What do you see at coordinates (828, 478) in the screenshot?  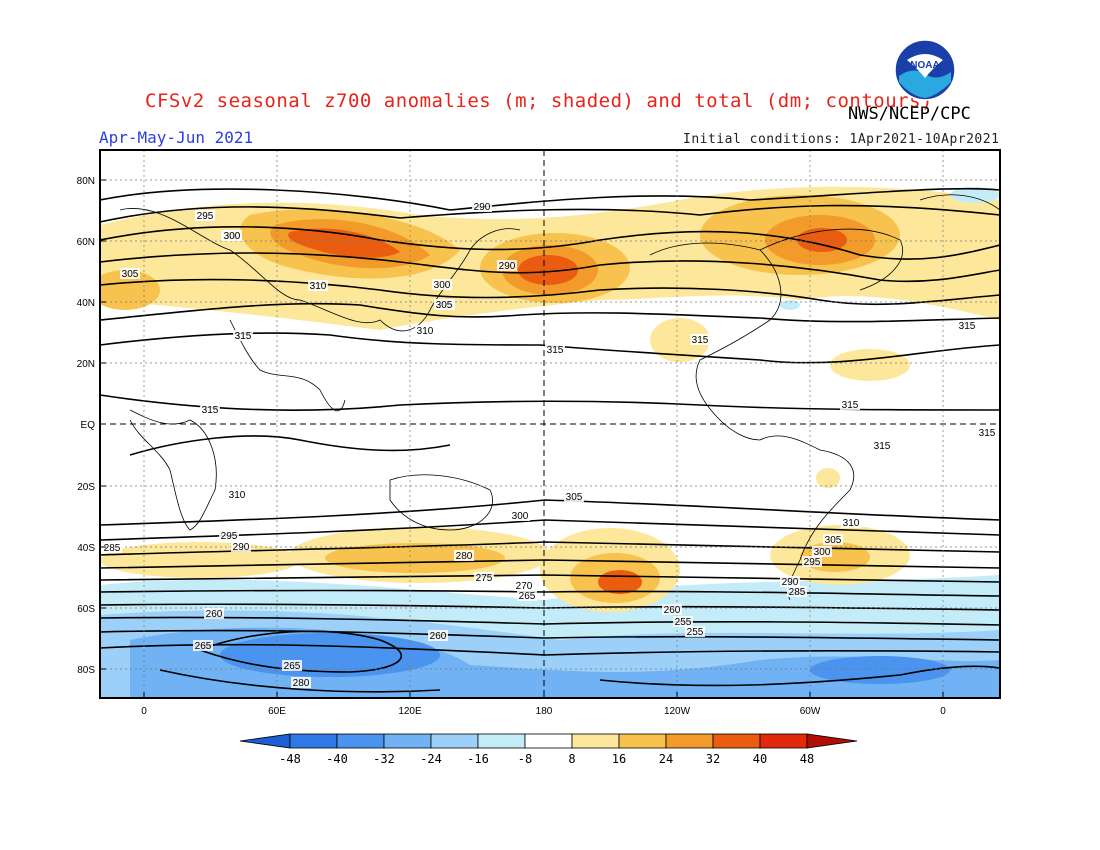 I see `anomaly-pos-brazil` at bounding box center [828, 478].